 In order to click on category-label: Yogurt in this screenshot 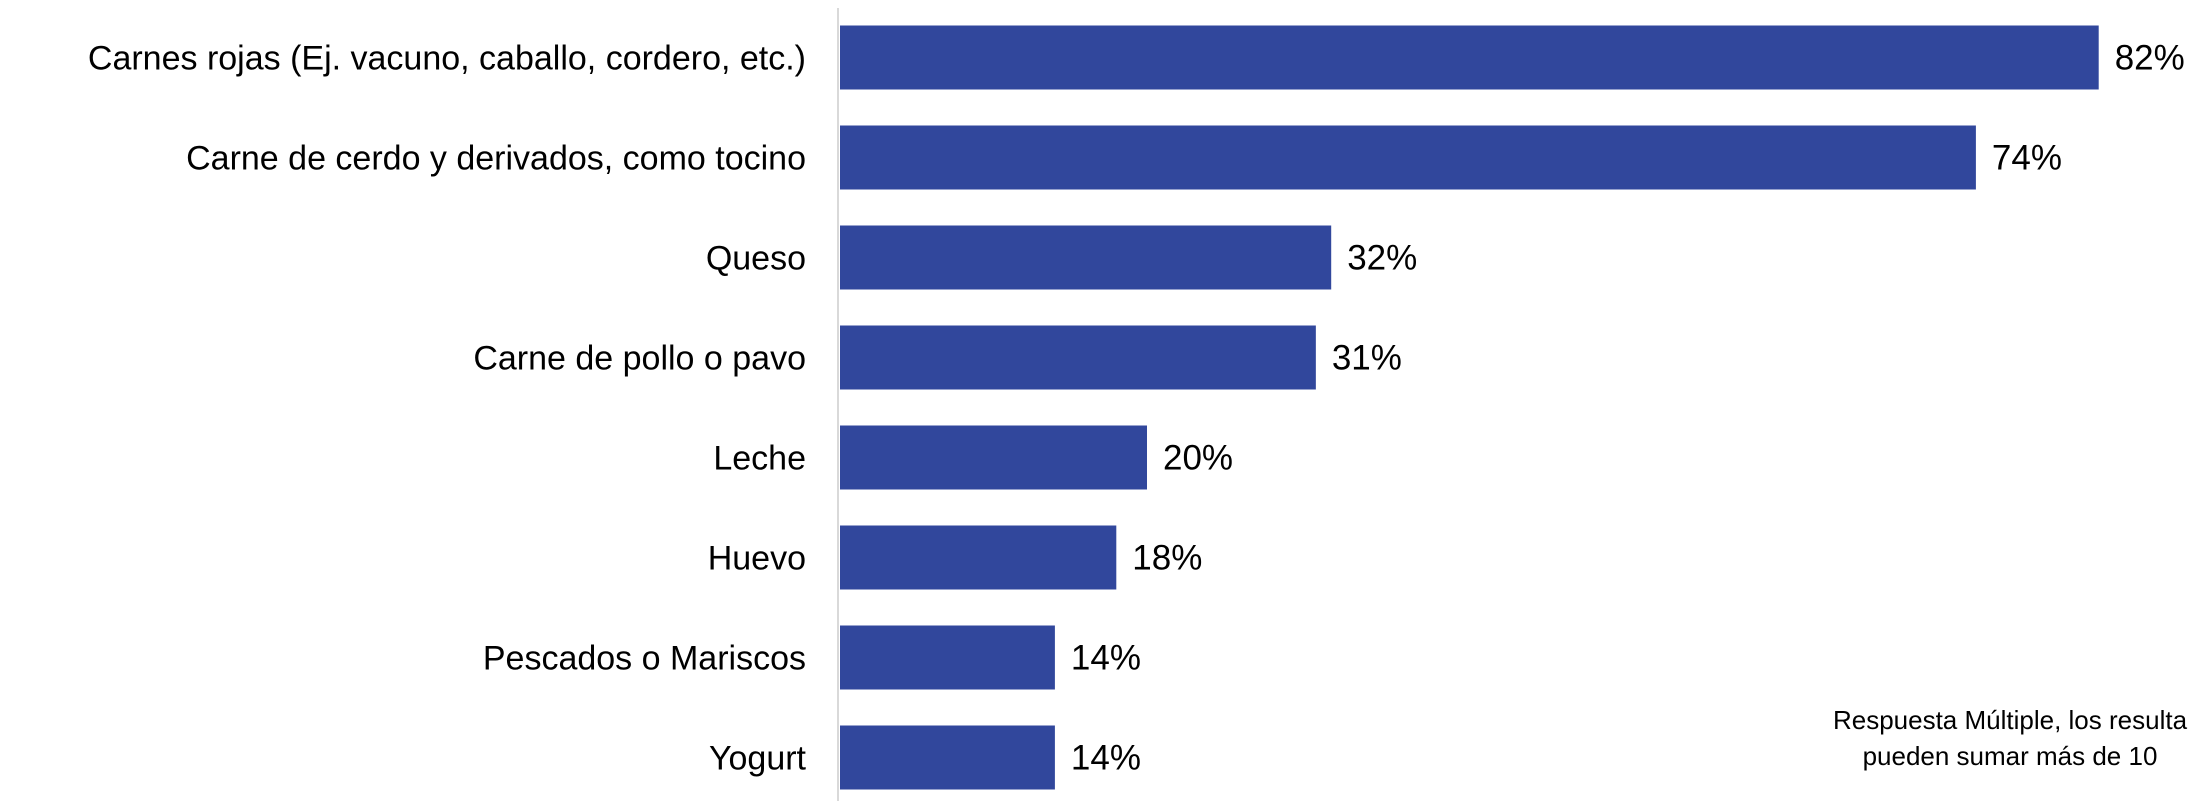, I will do `click(758, 759)`.